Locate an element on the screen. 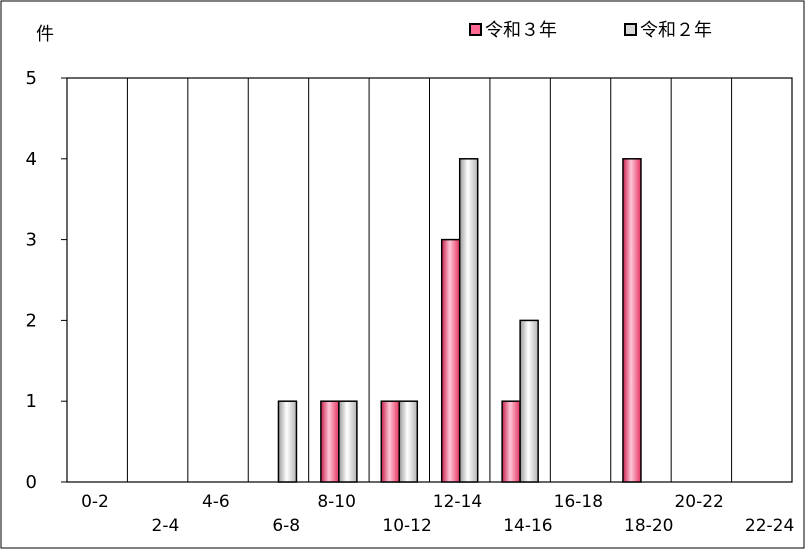  x-tick-label: 10-12 is located at coordinates (406, 526).